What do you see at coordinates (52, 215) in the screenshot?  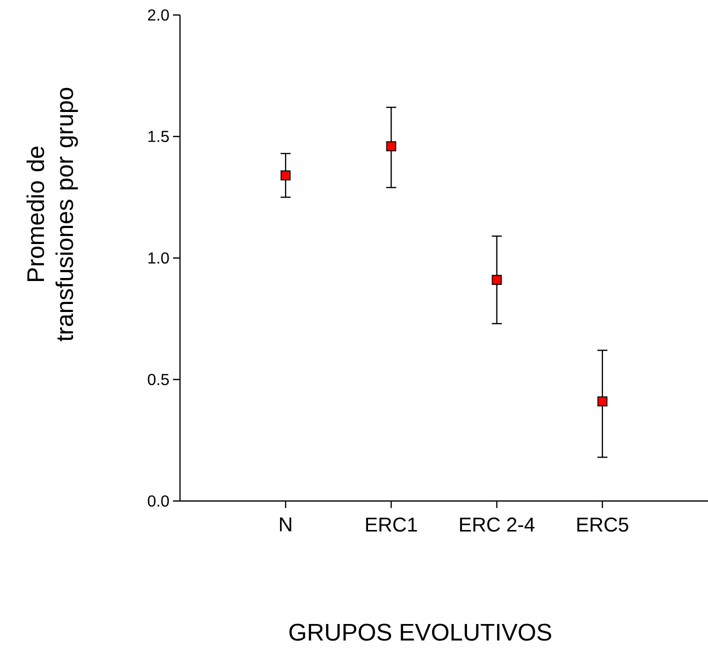 I see `y-axis-title: Promedio de transfusiones por grupo` at bounding box center [52, 215].